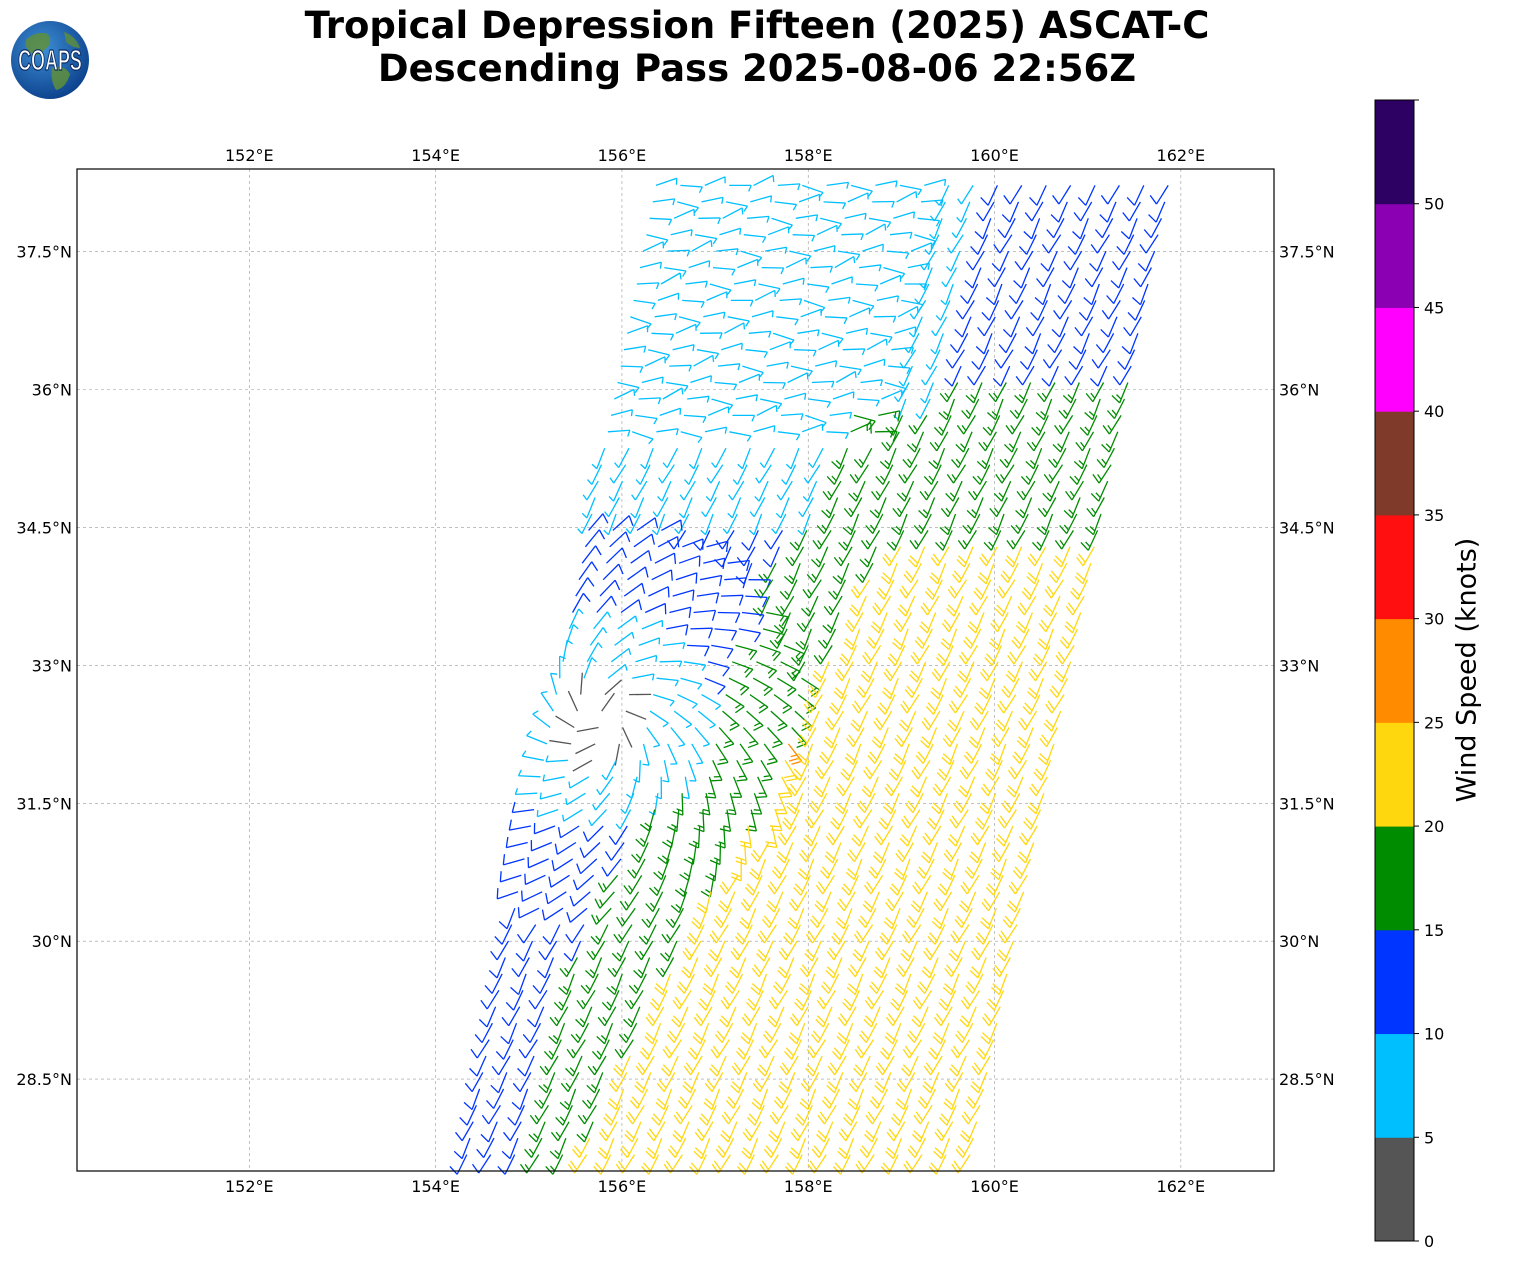 This screenshot has width=1513, height=1264. What do you see at coordinates (249, 1186) in the screenshot?
I see `lon-tick-label: 152°E` at bounding box center [249, 1186].